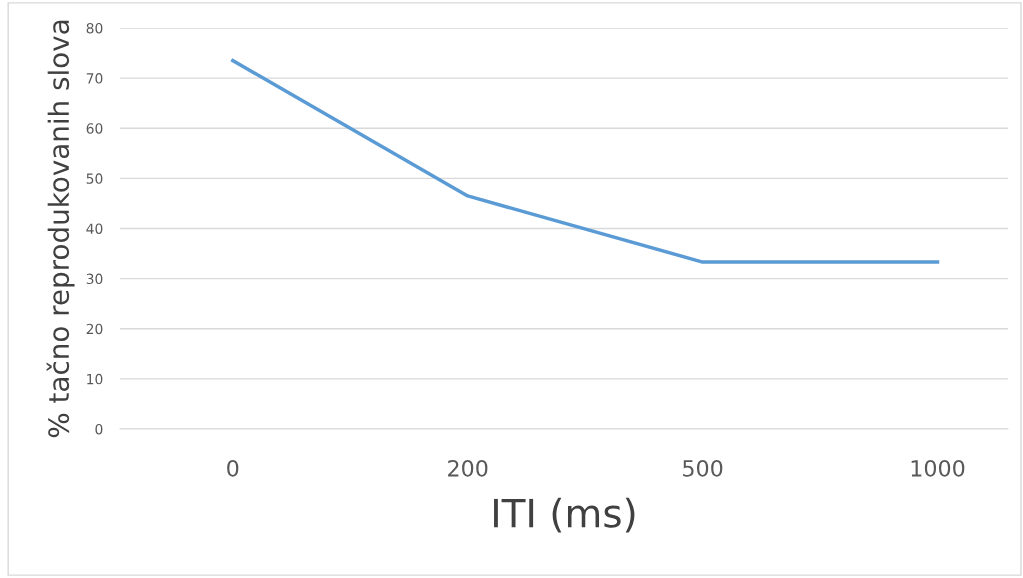  What do you see at coordinates (233, 468) in the screenshot?
I see `x-tick-label: 0` at bounding box center [233, 468].